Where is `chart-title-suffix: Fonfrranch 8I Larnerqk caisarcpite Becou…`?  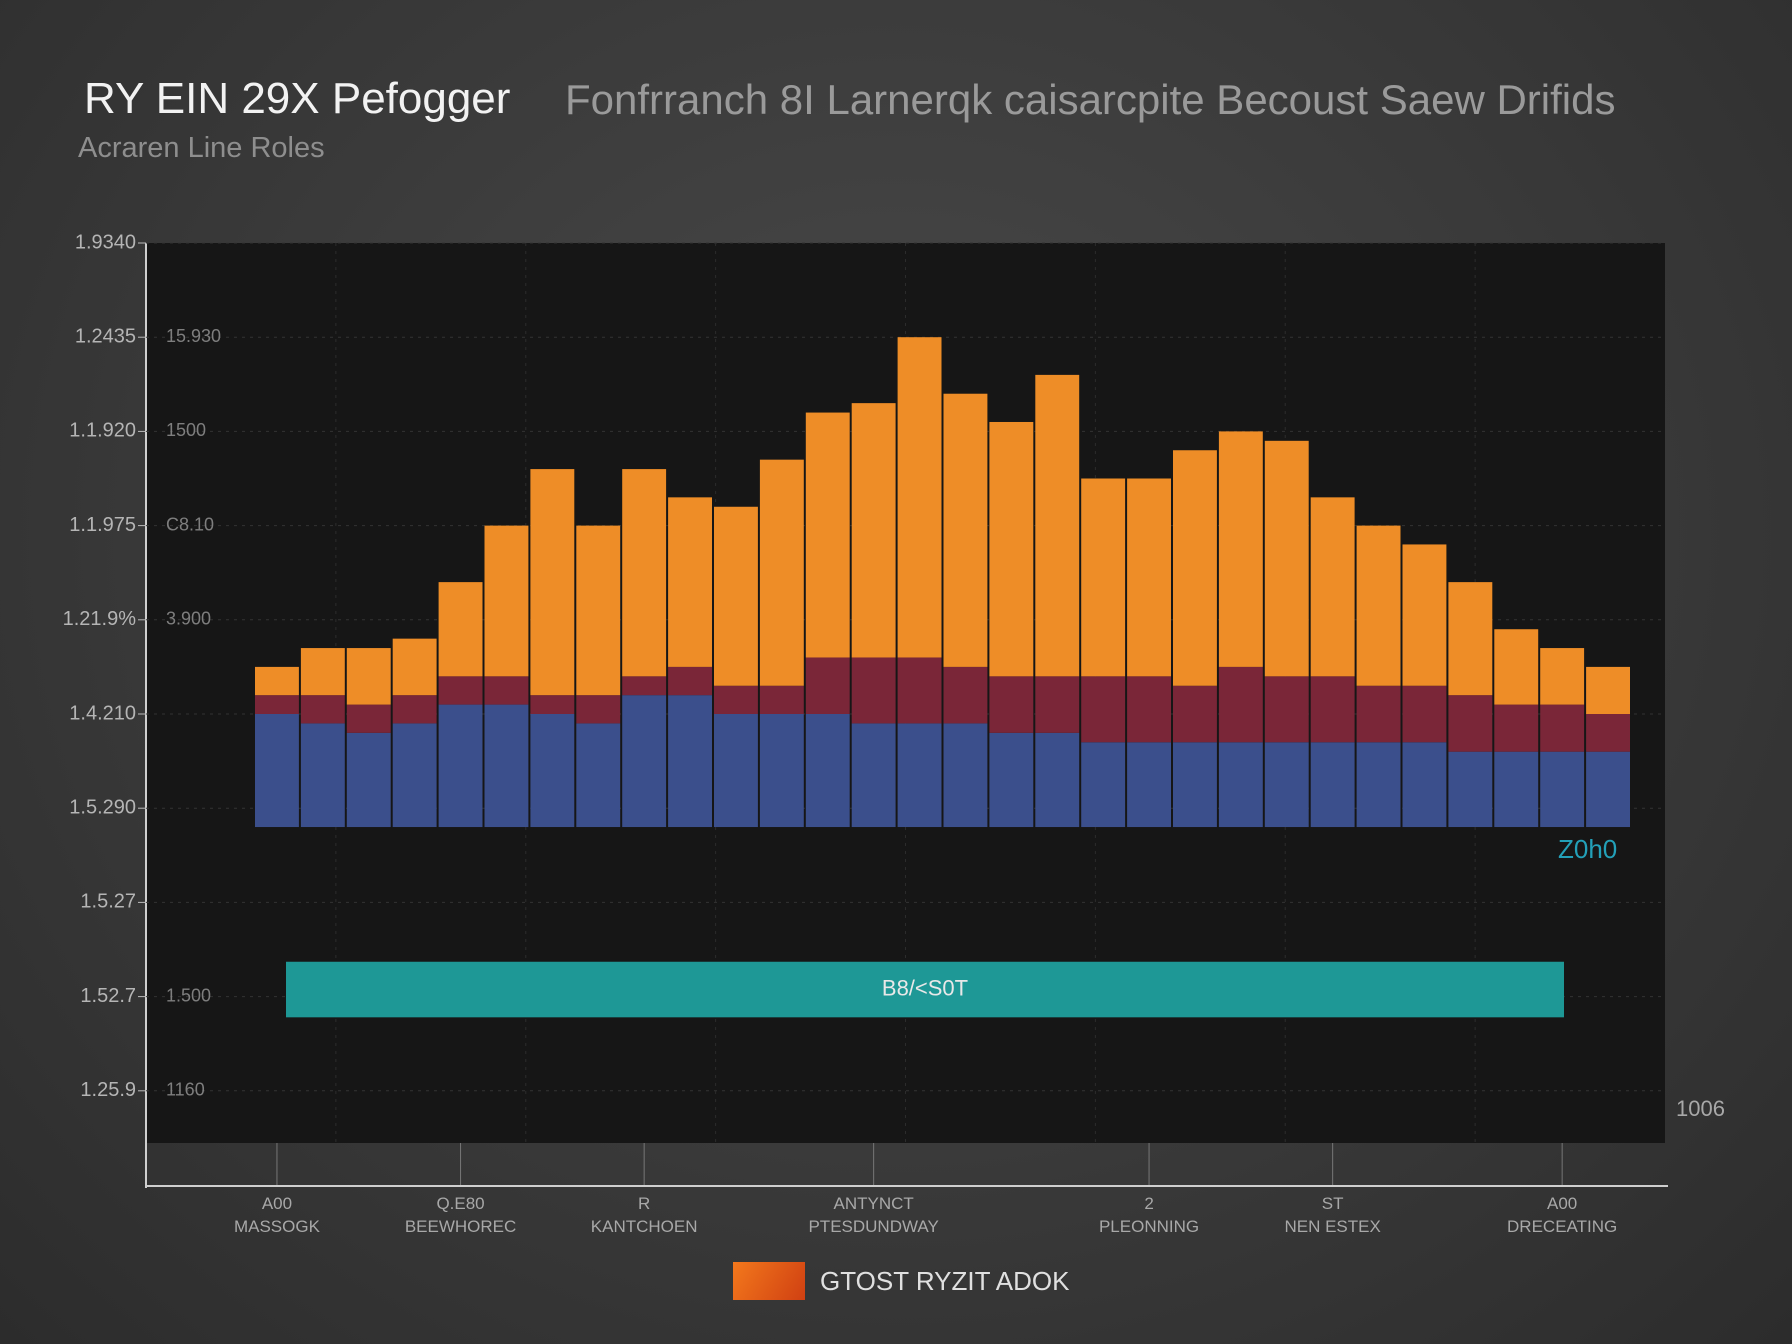
chart-title-suffix: Fonfrranch 8I Larnerqk caisarcpite Becou… is located at coordinates (1090, 99).